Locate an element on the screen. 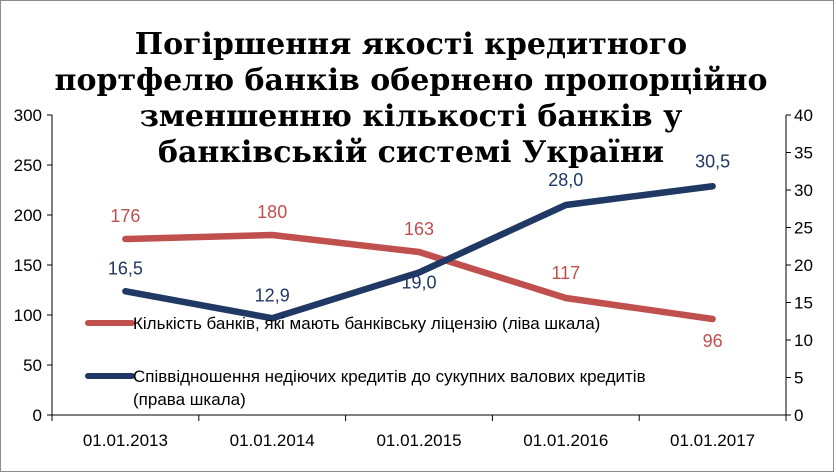 Image resolution: width=836 pixels, height=474 pixels. left-tick-label: 0 is located at coordinates (37, 415).